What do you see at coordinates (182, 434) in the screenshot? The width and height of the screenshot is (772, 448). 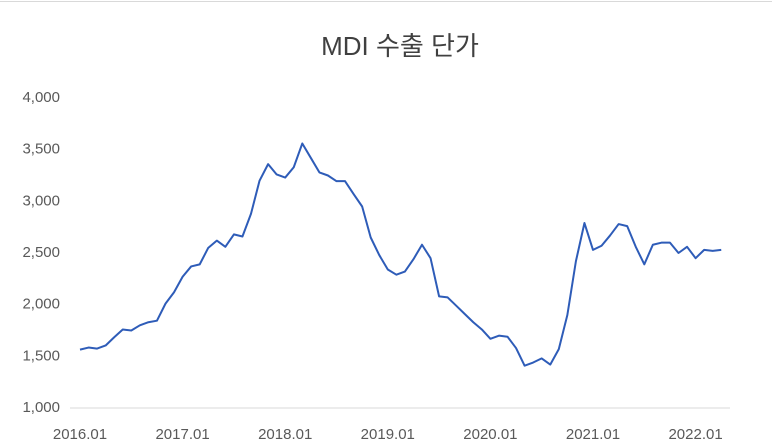 I see `x-tick-label: 2017.01` at bounding box center [182, 434].